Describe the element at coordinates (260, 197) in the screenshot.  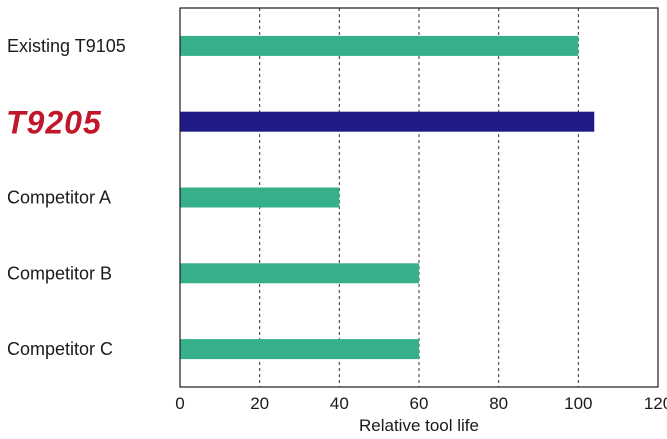
I see `bar-competitor-a` at that location.